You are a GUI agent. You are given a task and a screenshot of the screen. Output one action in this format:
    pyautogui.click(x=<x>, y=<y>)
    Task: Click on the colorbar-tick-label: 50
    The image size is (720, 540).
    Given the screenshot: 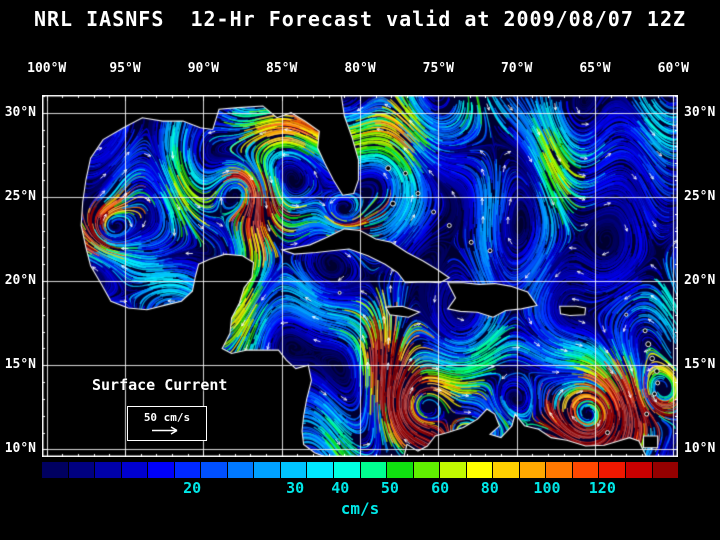 What is the action you would take?
    pyautogui.click(x=389, y=488)
    